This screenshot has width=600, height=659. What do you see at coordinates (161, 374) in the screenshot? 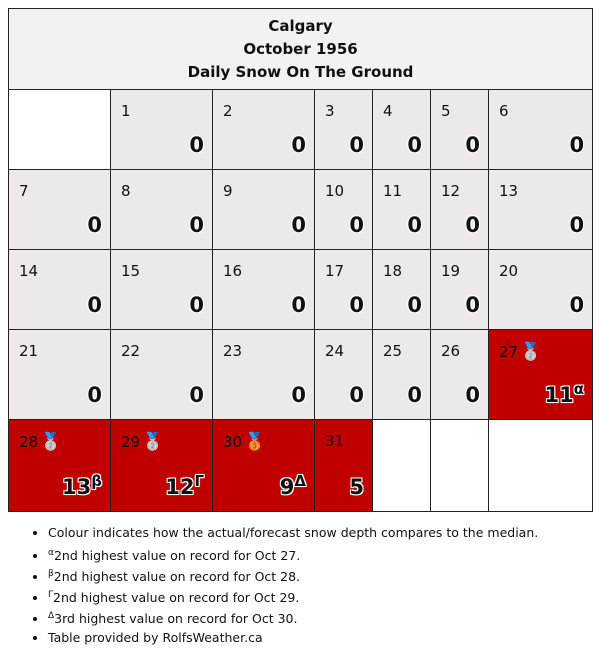
I see `day-cell: 22 0` at bounding box center [161, 374].